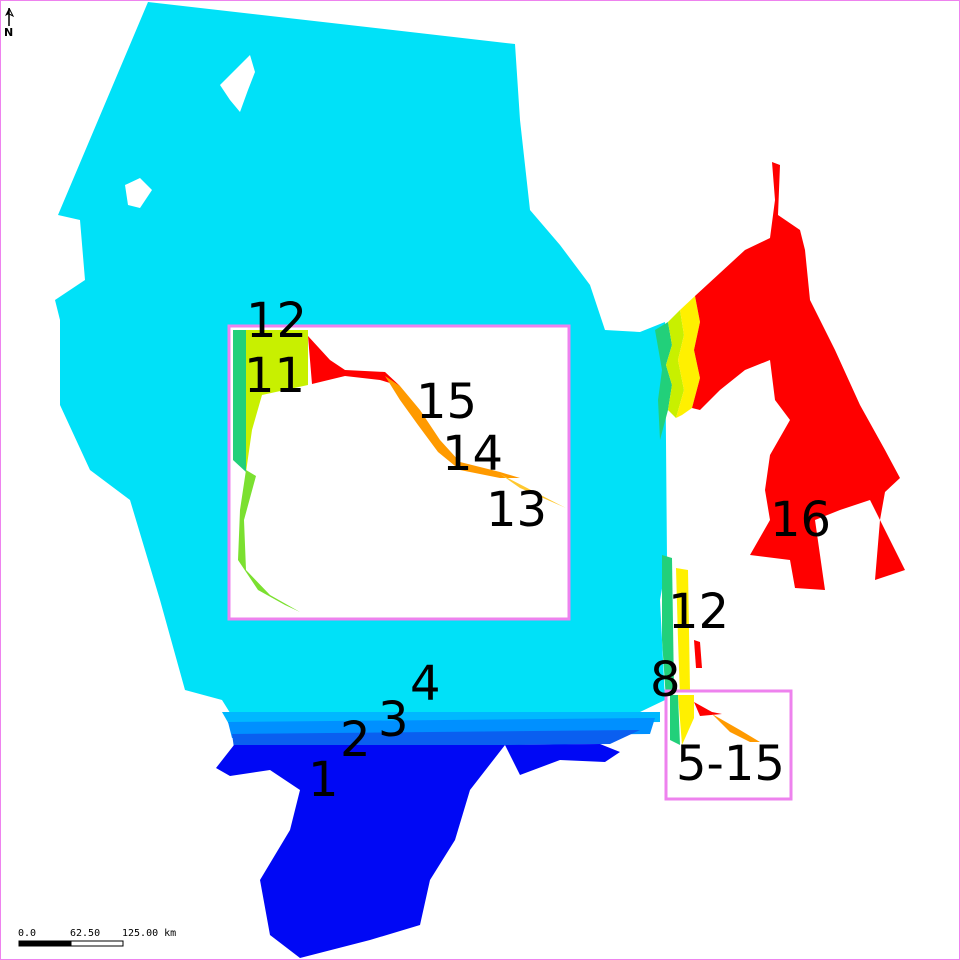  Describe the element at coordinates (354, 361) in the screenshot. I see `inset-band-red` at that location.